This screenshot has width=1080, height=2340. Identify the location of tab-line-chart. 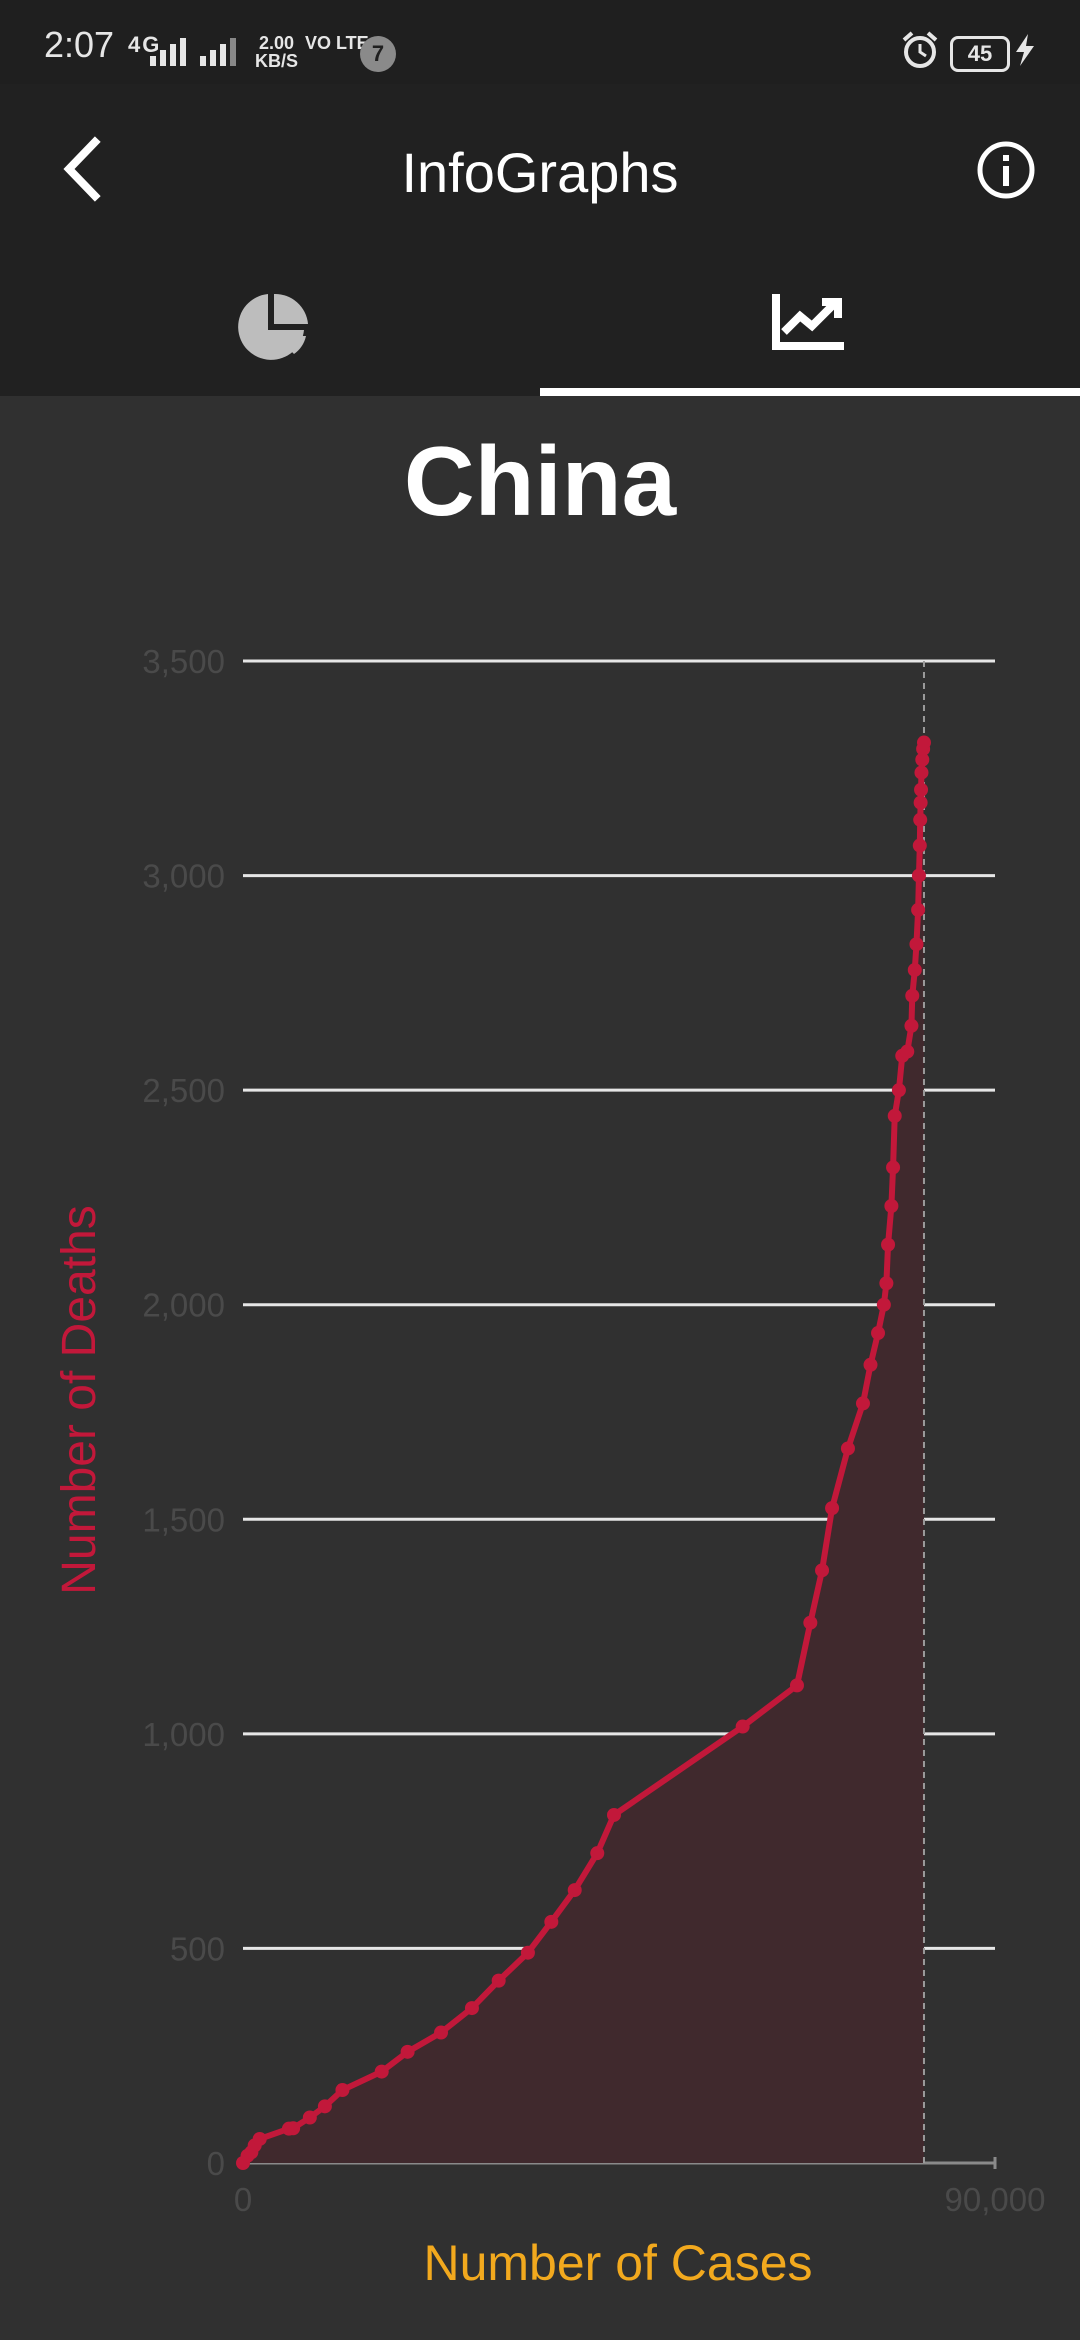
(810, 325).